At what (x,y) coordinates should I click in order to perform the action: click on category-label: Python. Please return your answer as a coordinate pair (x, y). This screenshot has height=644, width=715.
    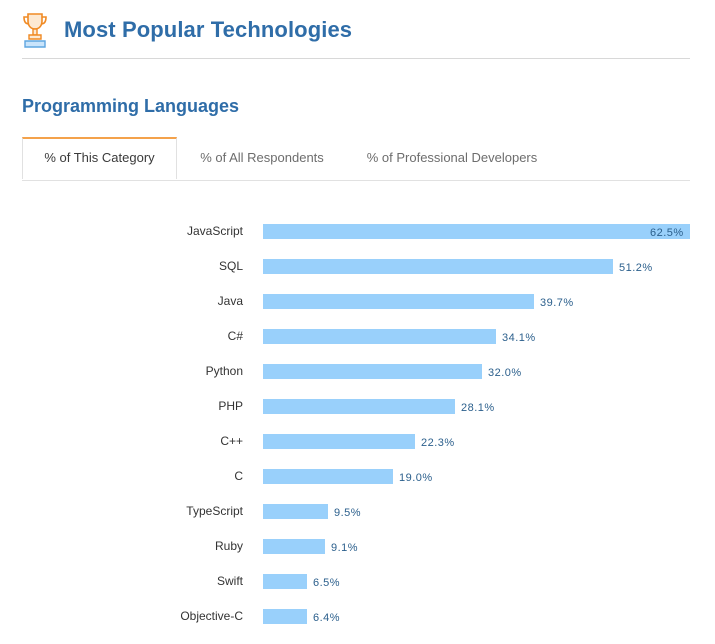
    Looking at the image, I should click on (224, 371).